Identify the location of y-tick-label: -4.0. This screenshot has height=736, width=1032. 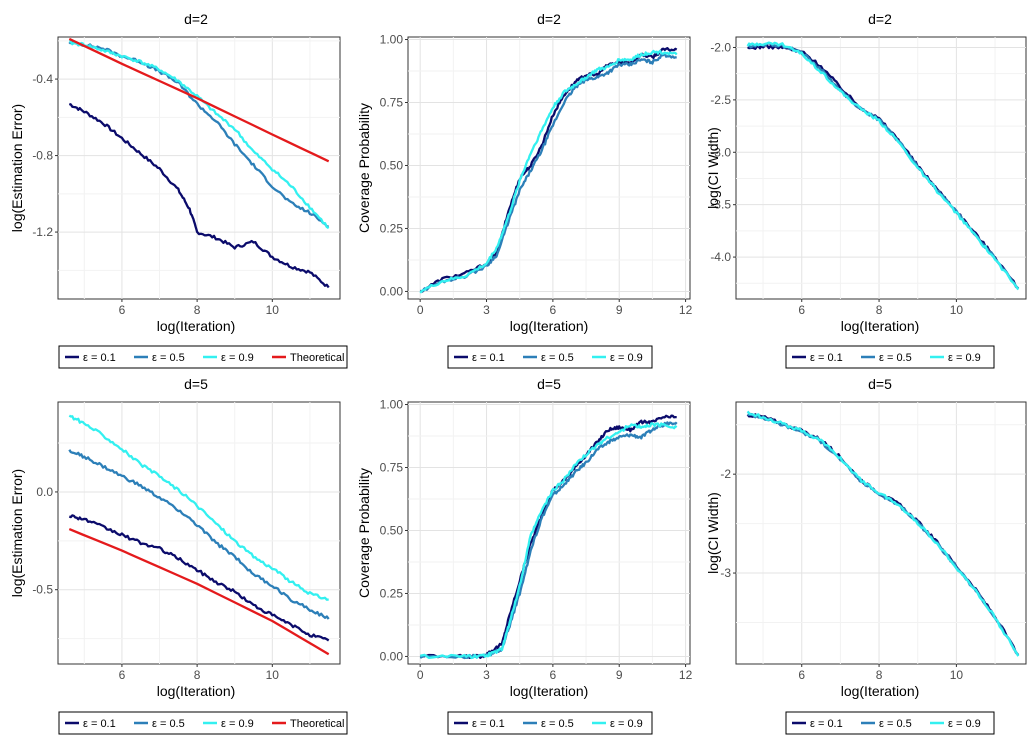
(720, 257).